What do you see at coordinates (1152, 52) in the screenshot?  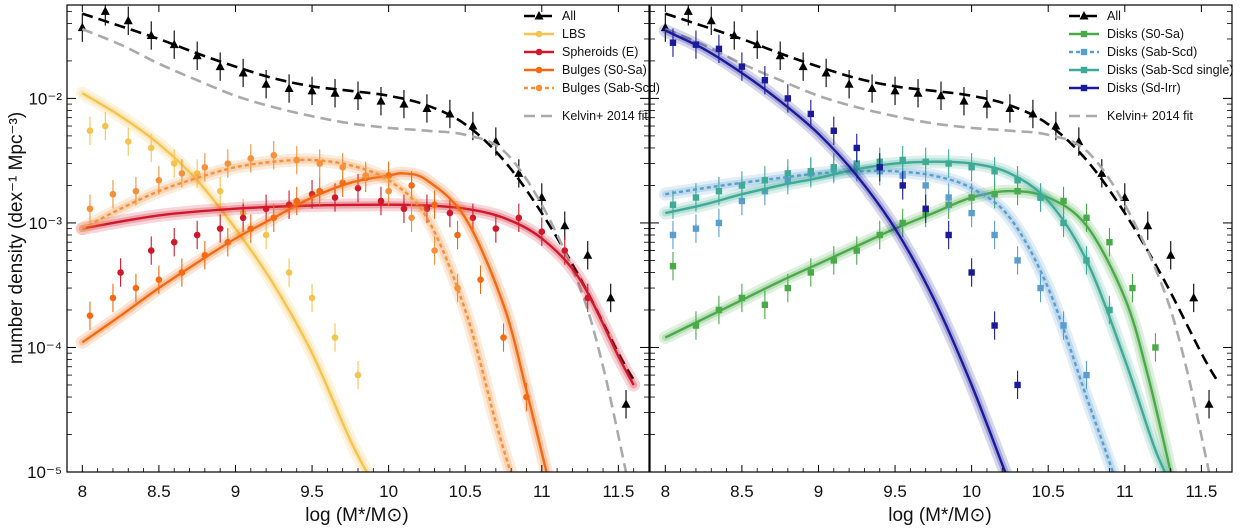 I see `legend-disks-sab-label: Disks (Sab-Scd)` at bounding box center [1152, 52].